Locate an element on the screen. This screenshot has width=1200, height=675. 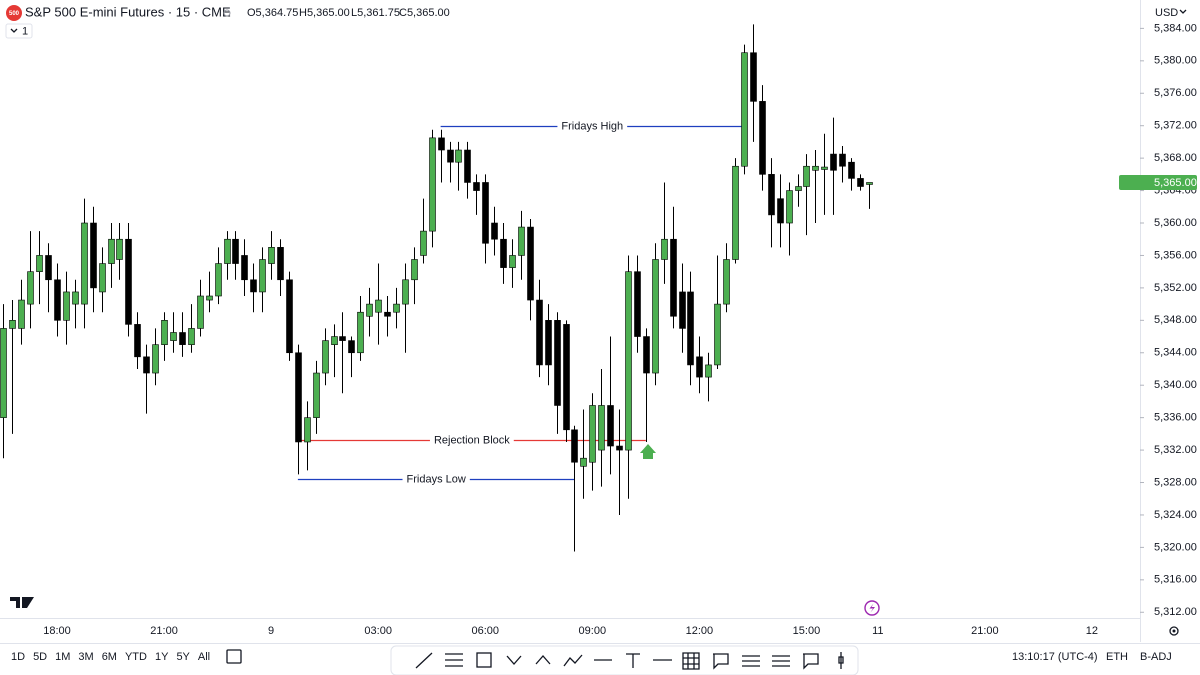
range-button: 1M is located at coordinates (62, 657).